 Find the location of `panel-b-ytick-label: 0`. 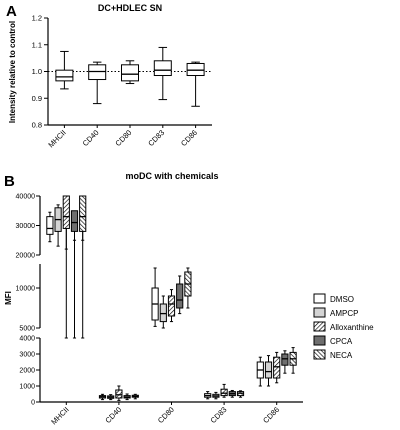

panel-b-ytick-label: 0 is located at coordinates (33, 403).